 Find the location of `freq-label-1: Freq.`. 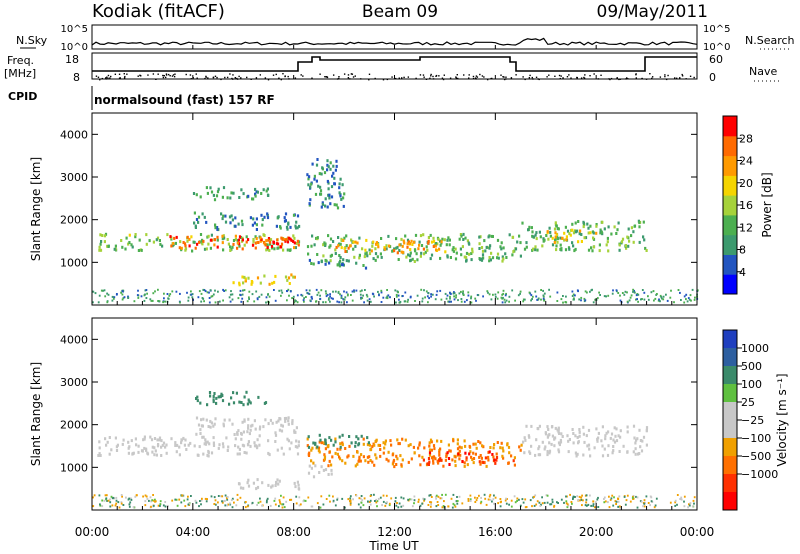

freq-label-1: Freq. is located at coordinates (20, 60).